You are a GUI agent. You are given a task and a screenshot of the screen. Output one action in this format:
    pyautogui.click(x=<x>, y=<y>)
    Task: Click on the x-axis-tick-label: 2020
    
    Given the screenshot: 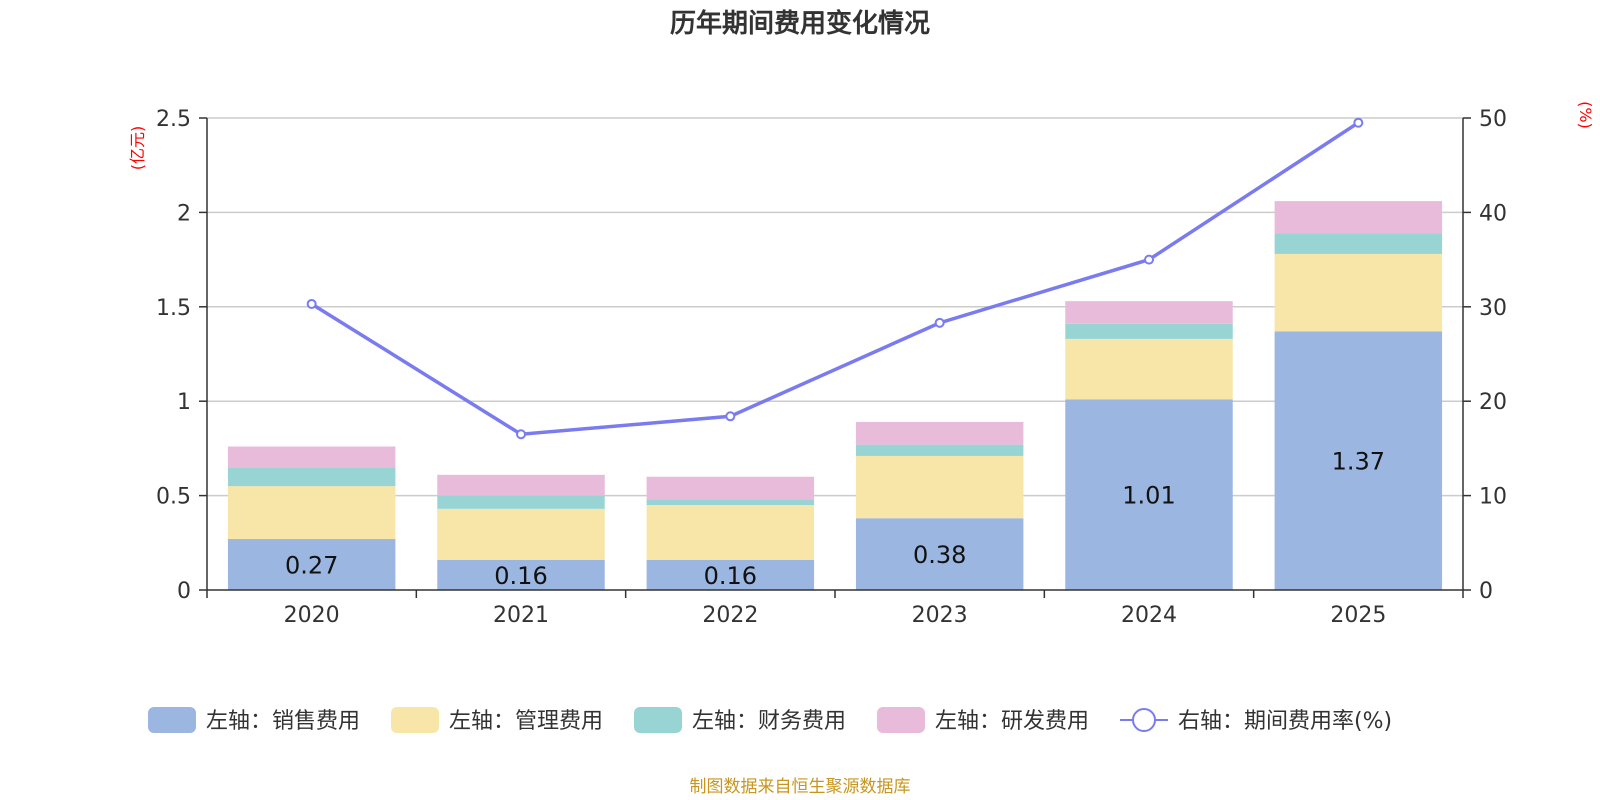 What is the action you would take?
    pyautogui.click(x=312, y=615)
    